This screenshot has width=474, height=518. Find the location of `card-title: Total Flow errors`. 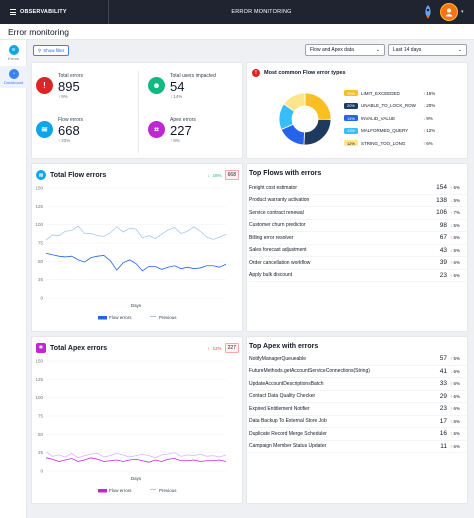

card-title: Total Flow errors is located at coordinates (78, 175).